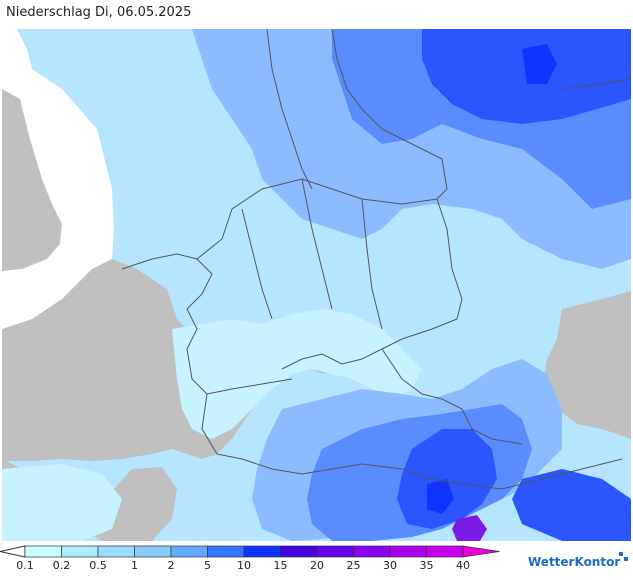 This screenshot has width=633, height=580. Describe the element at coordinates (32, 180) in the screenshot. I see `land-uk` at that location.